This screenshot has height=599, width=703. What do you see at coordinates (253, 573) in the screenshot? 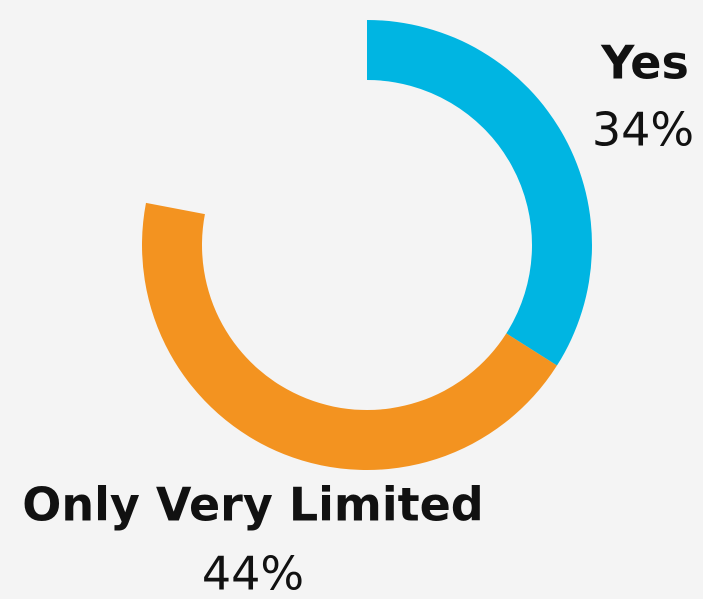
I see `segment-value-label: 44%` at bounding box center [253, 573].